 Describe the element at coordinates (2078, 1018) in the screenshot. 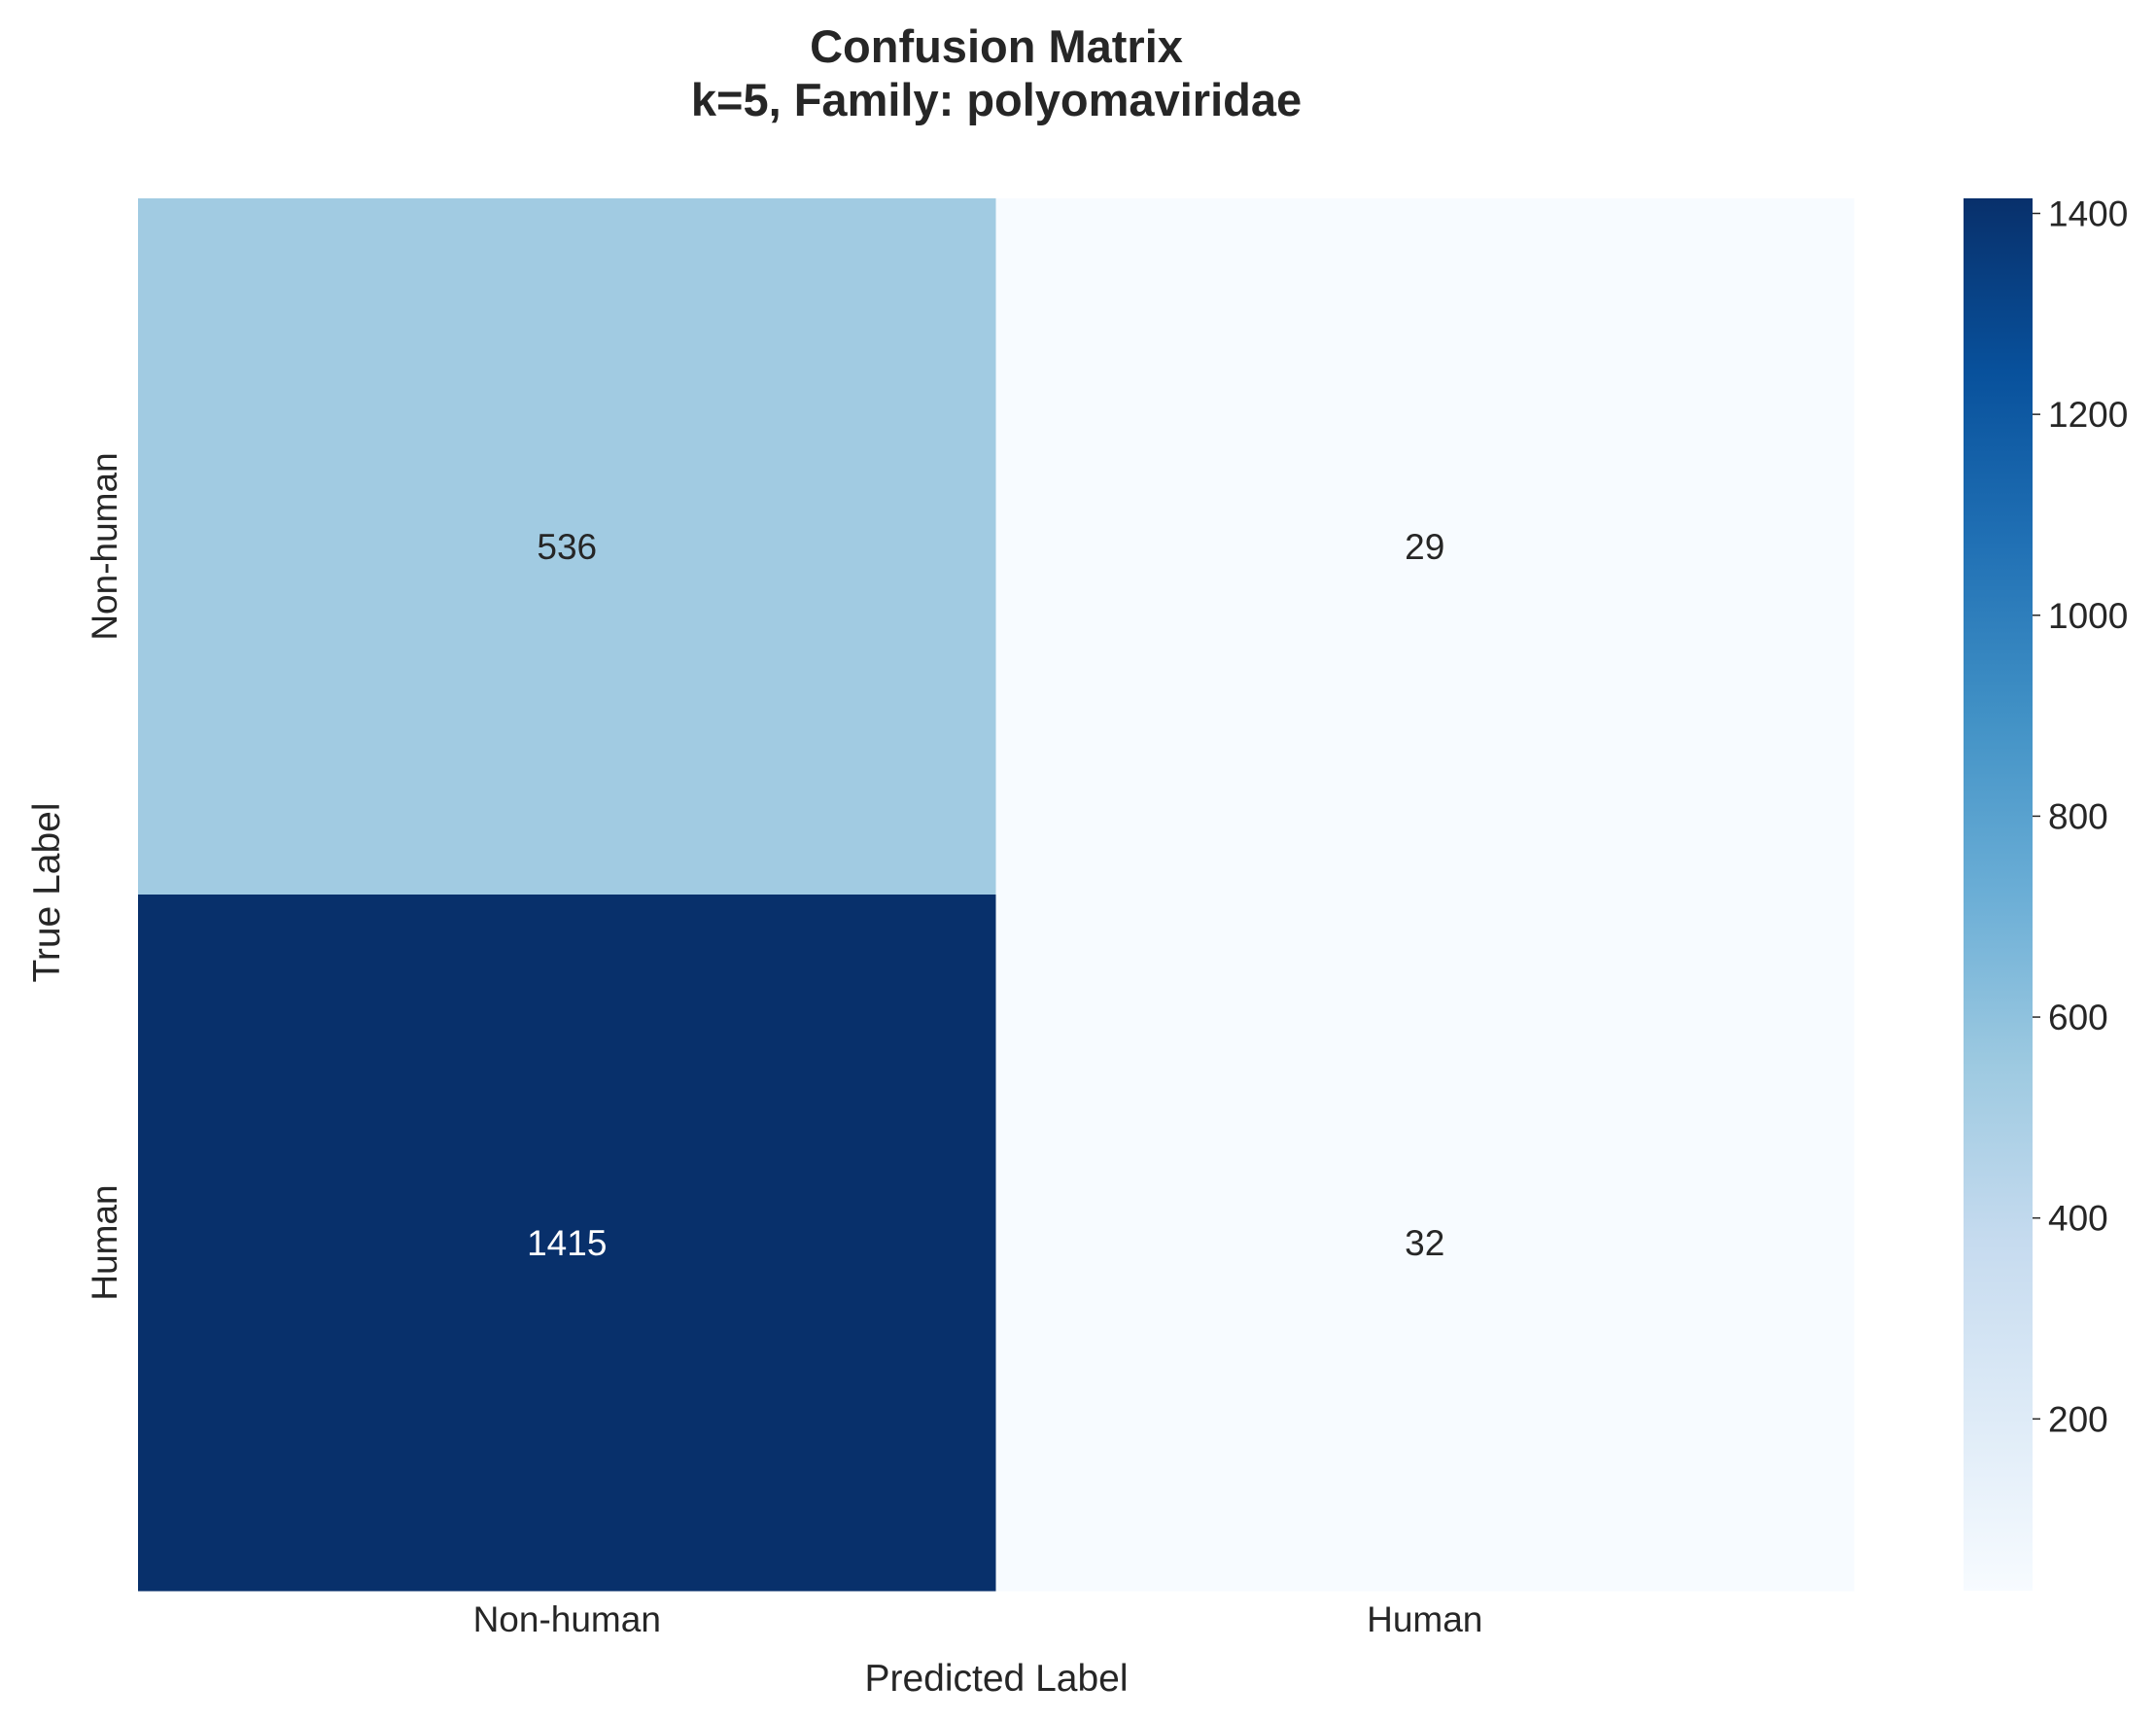

I see `colorbar-tick-label: 600` at that location.